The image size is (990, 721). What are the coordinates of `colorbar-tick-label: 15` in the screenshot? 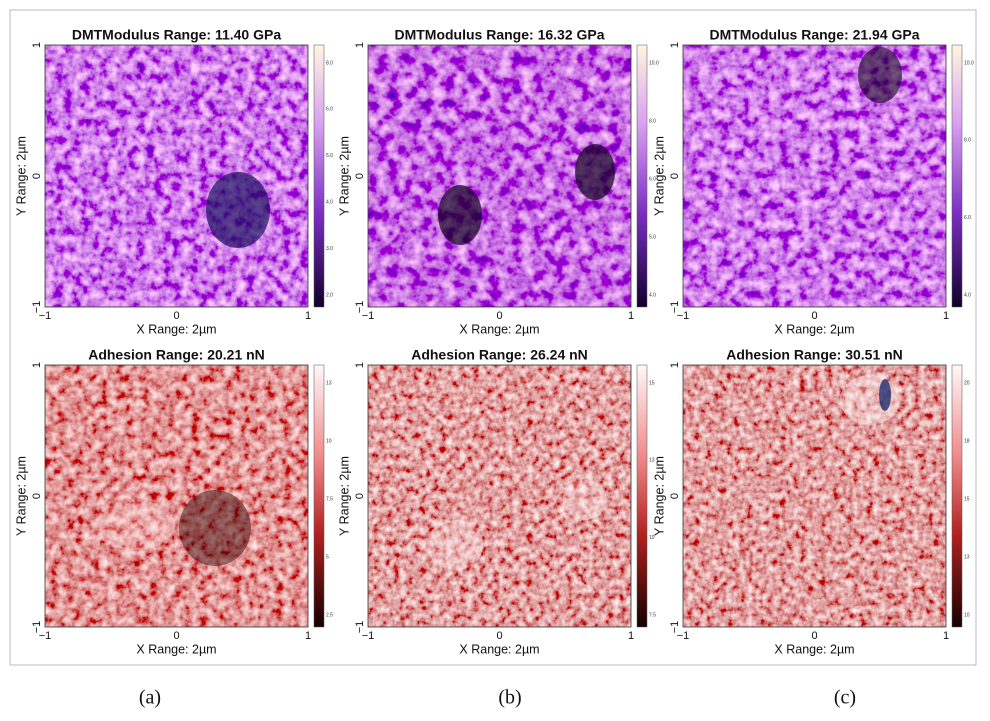 It's located at (967, 499).